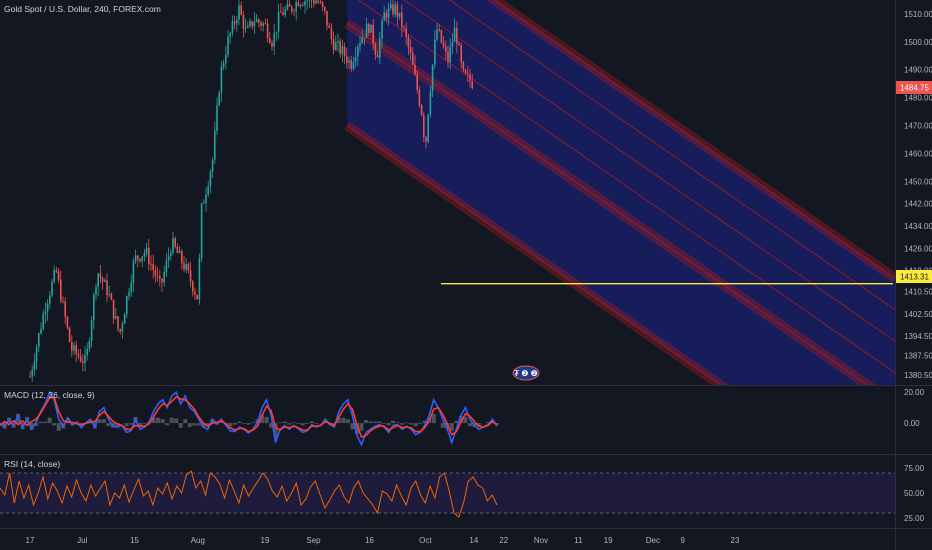 This screenshot has width=932, height=550. I want to click on time-axis: 17 Jul 15 Aug 19 Sep 16 Oct 14 22 Nov 11 19 Dec 9 23, so click(383, 540).